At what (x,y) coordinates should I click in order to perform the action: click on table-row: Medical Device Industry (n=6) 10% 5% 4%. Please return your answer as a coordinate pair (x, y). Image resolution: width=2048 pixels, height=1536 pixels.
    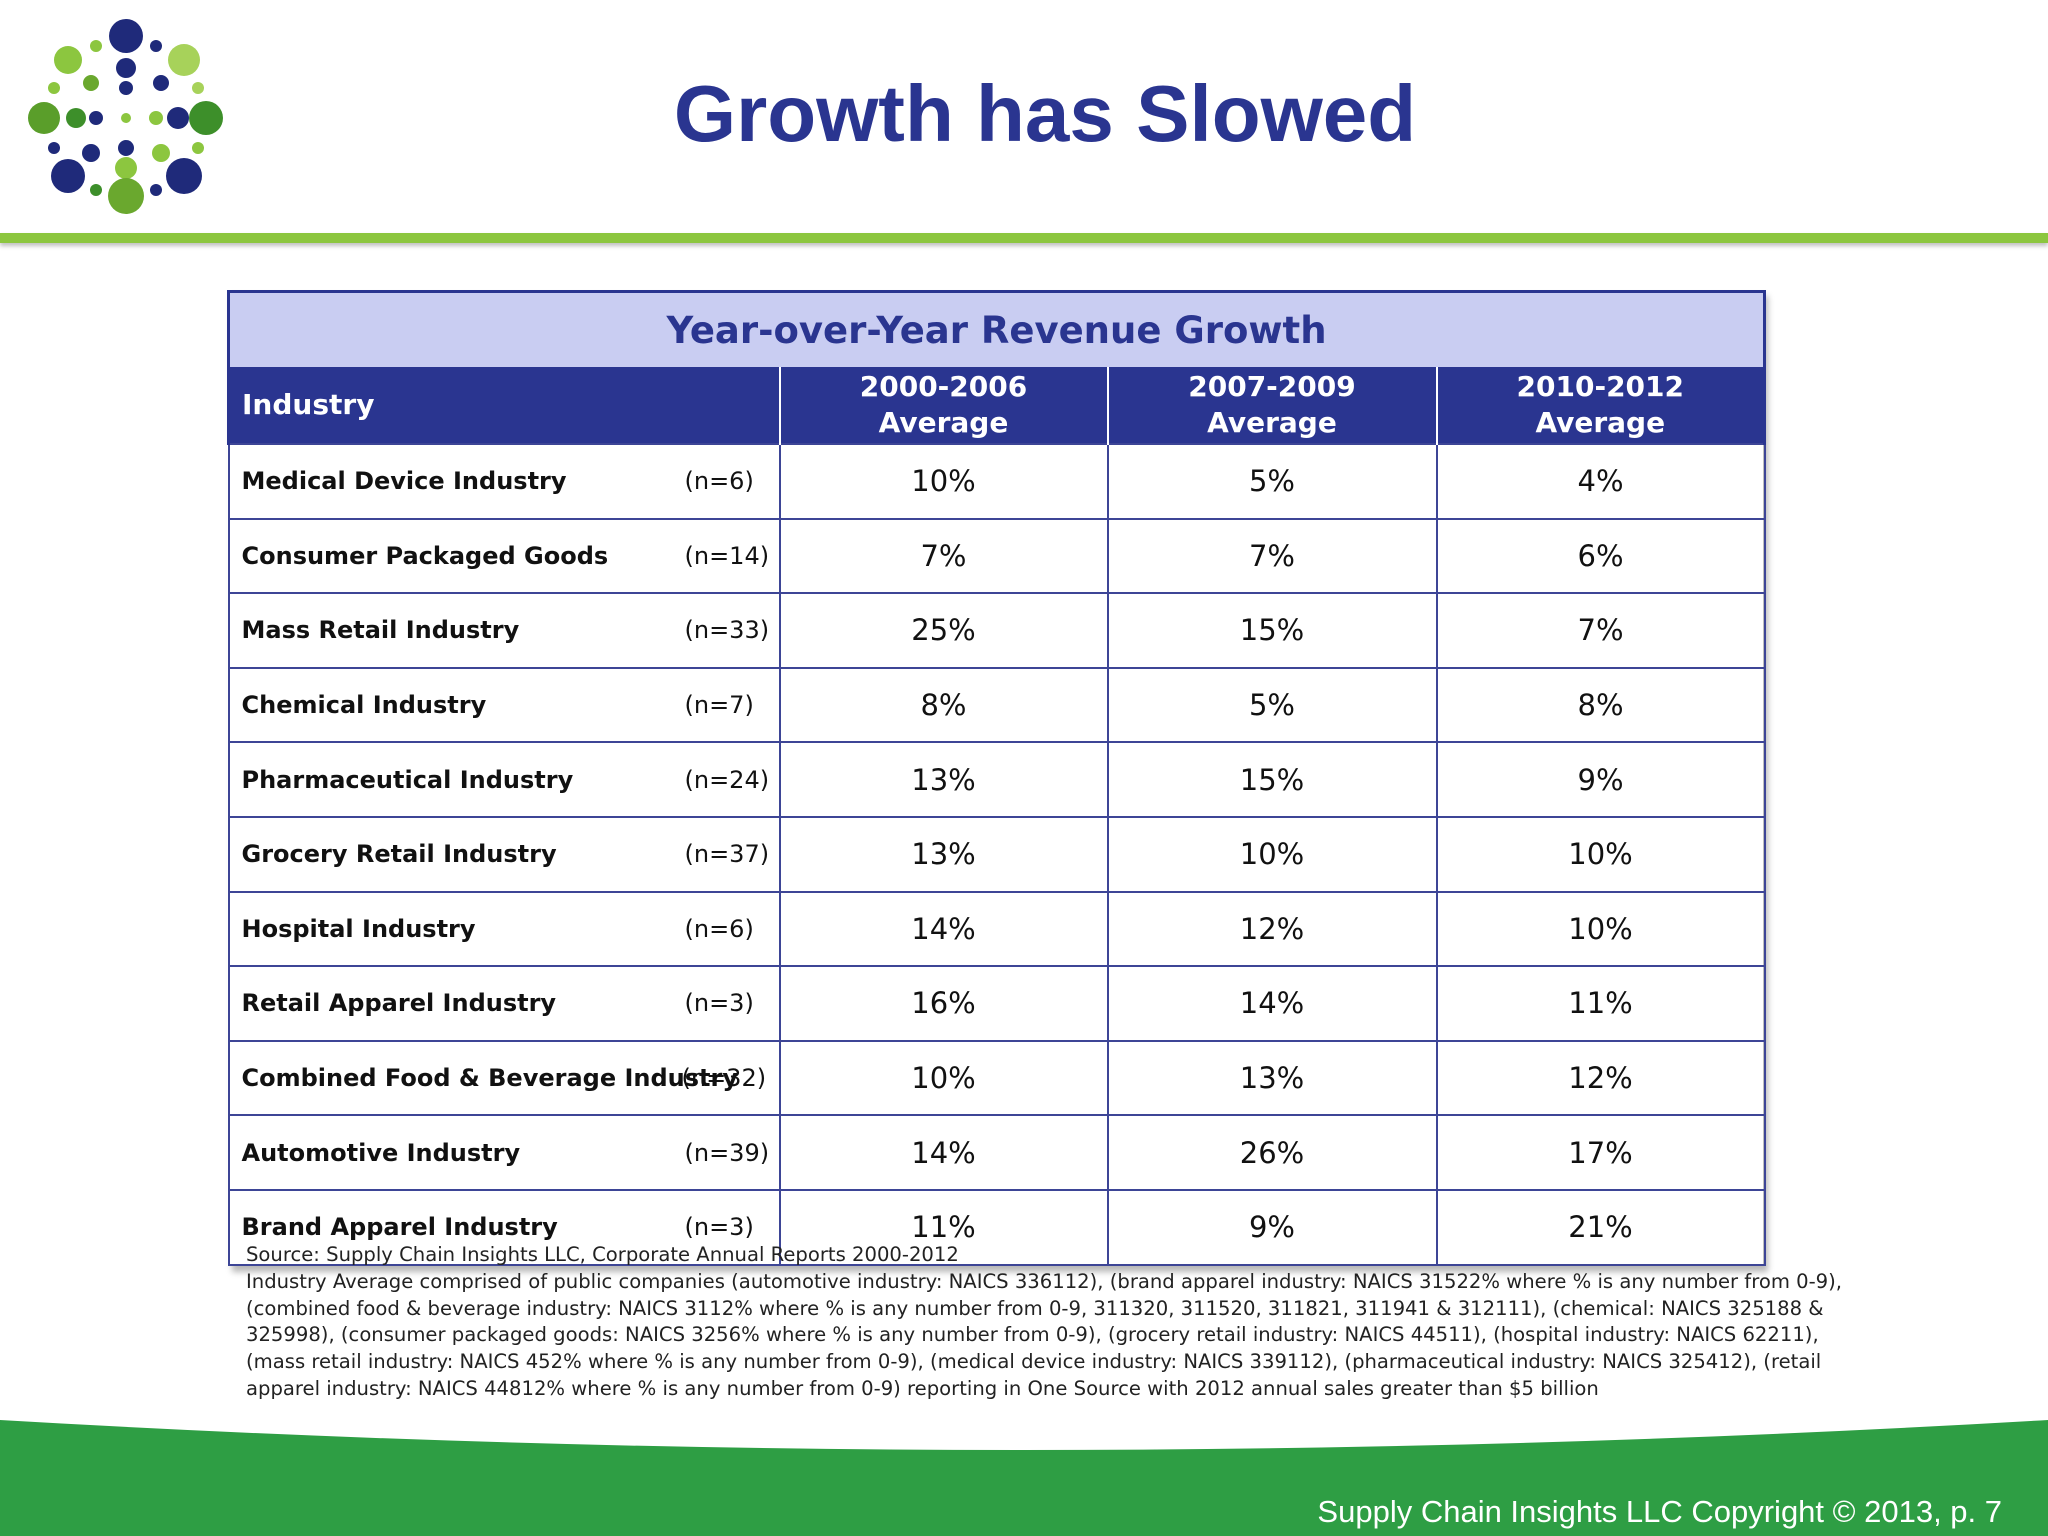
    Looking at the image, I should click on (996, 481).